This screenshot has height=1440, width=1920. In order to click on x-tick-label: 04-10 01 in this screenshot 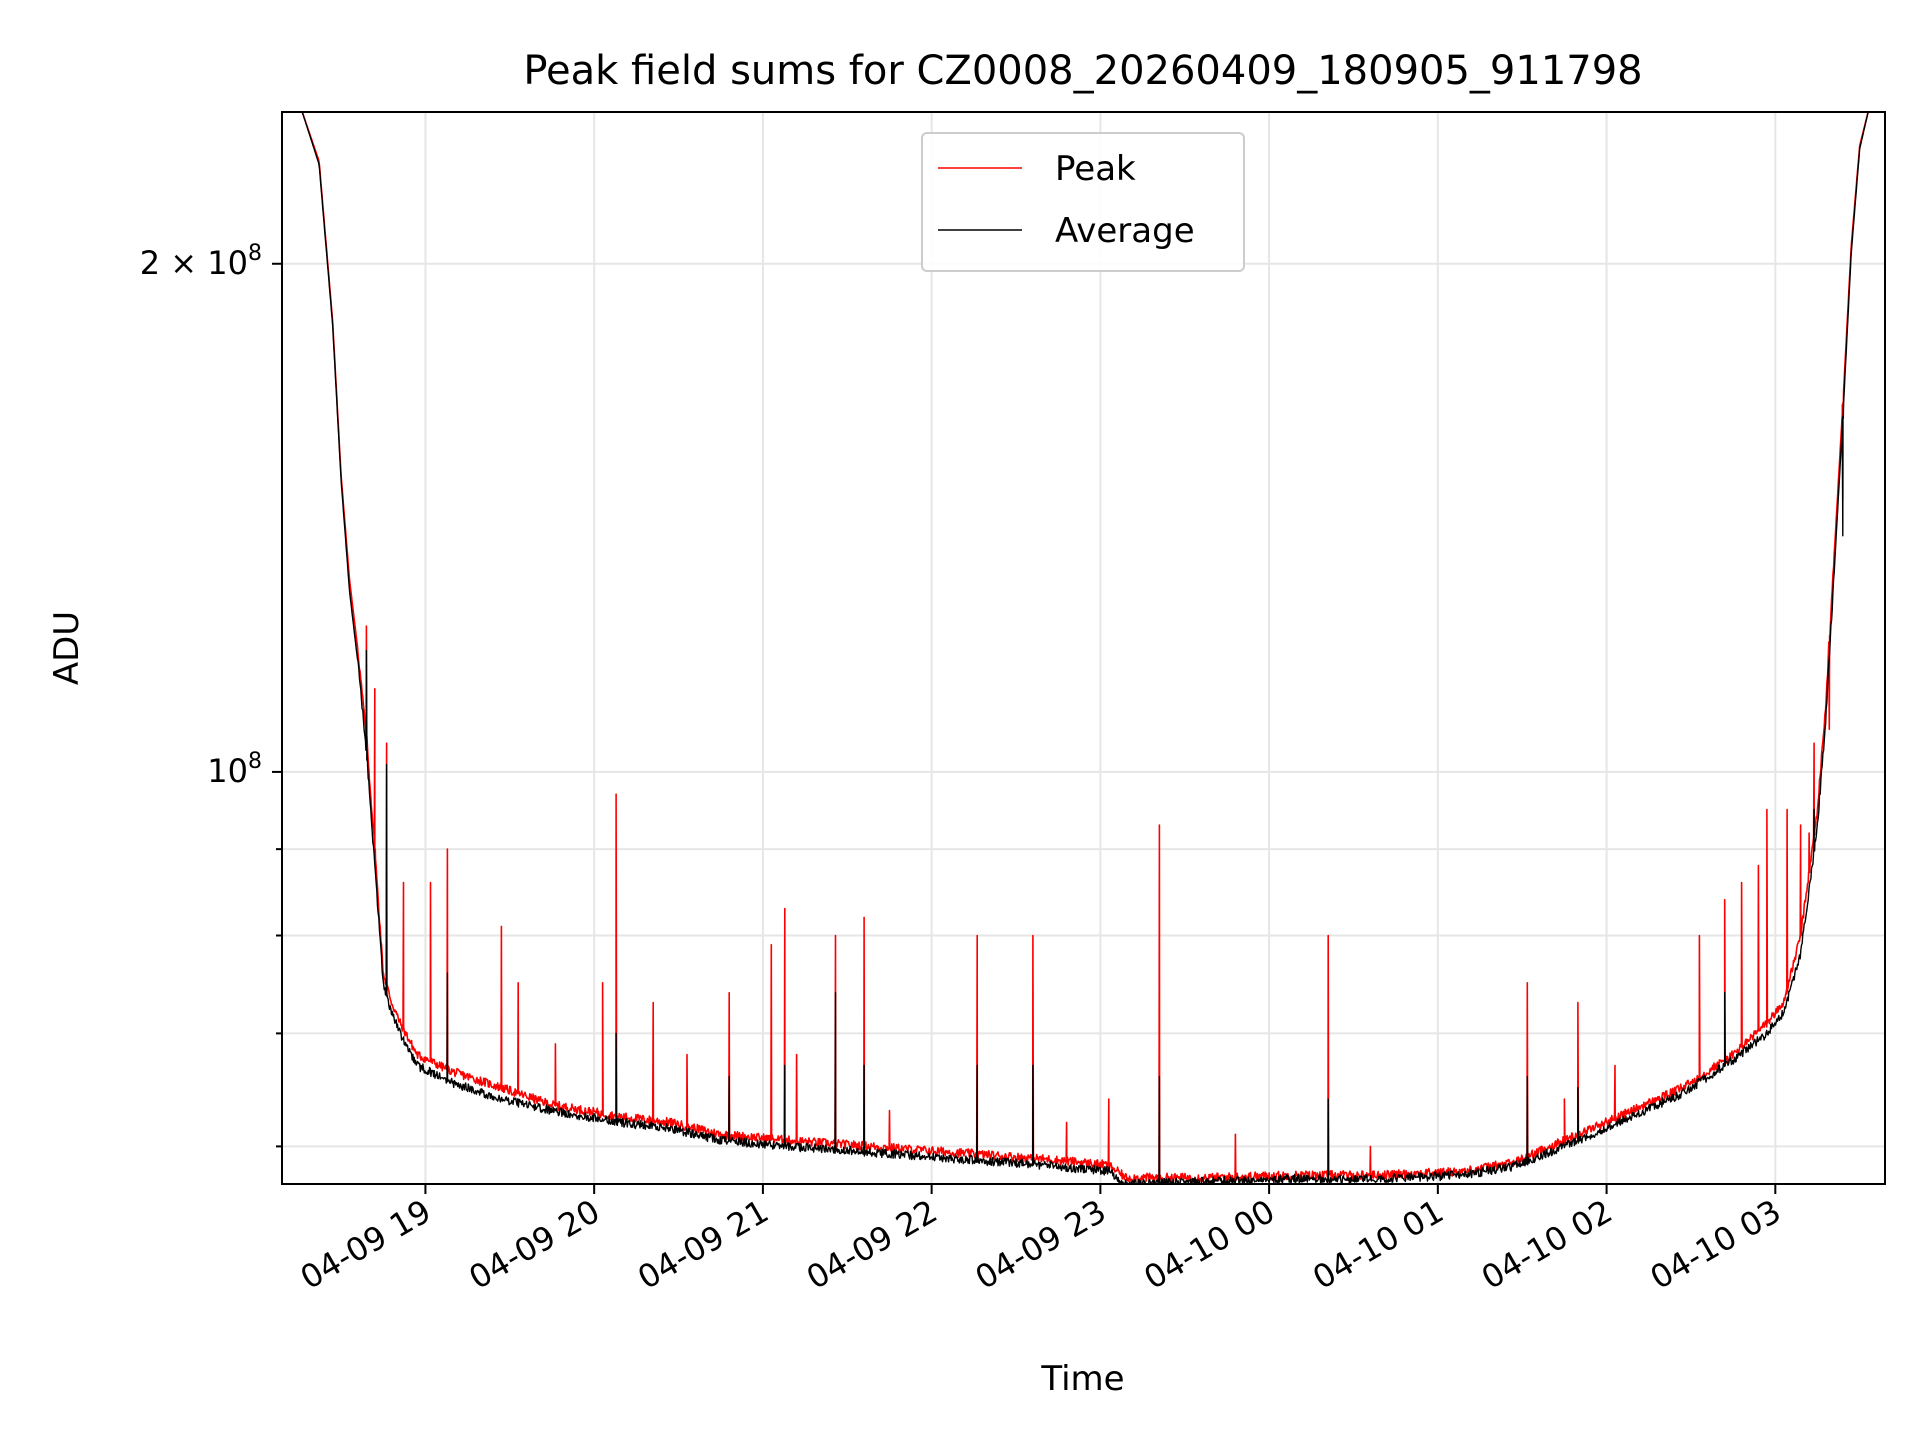, I will do `click(1378, 1244)`.